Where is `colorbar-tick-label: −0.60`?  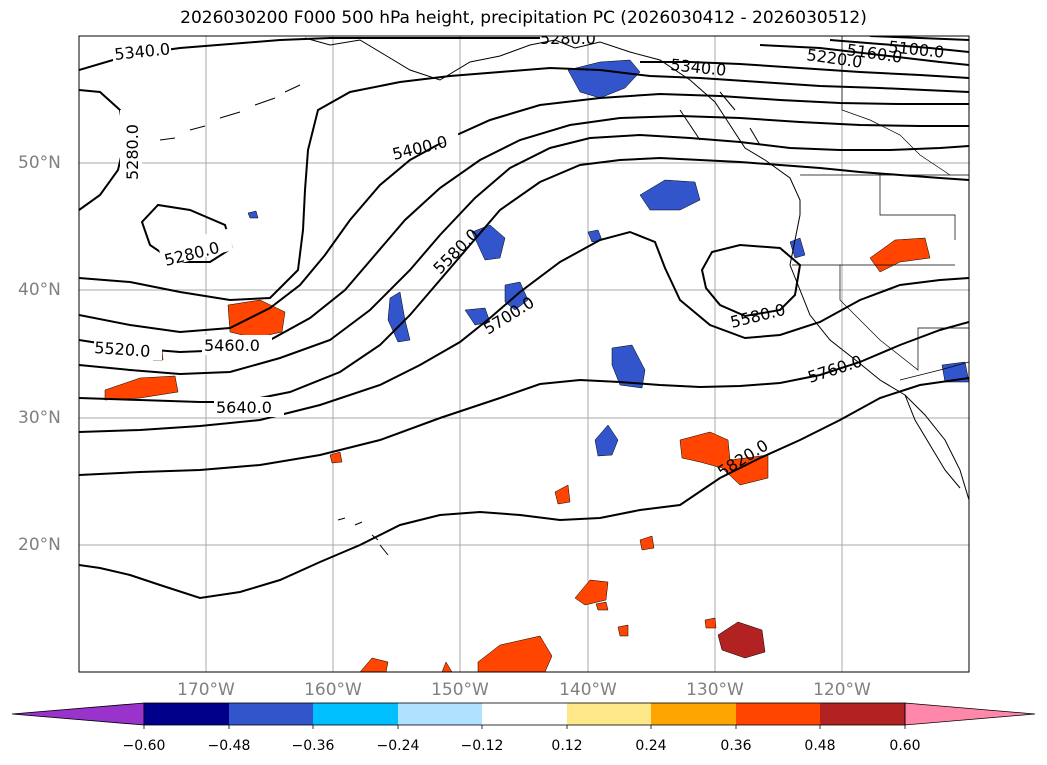 colorbar-tick-label: −0.60 is located at coordinates (144, 746).